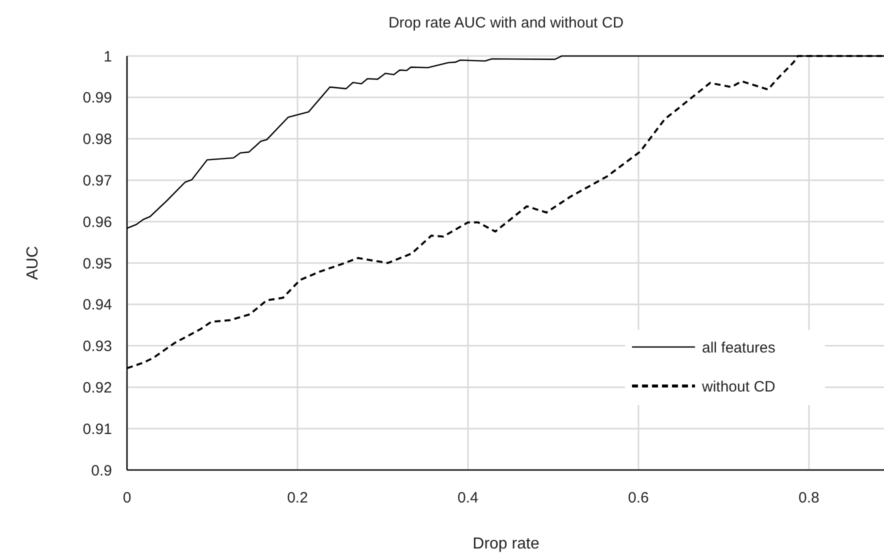 The height and width of the screenshot is (553, 884). I want to click on x-tick-label: 0.6, so click(638, 497).